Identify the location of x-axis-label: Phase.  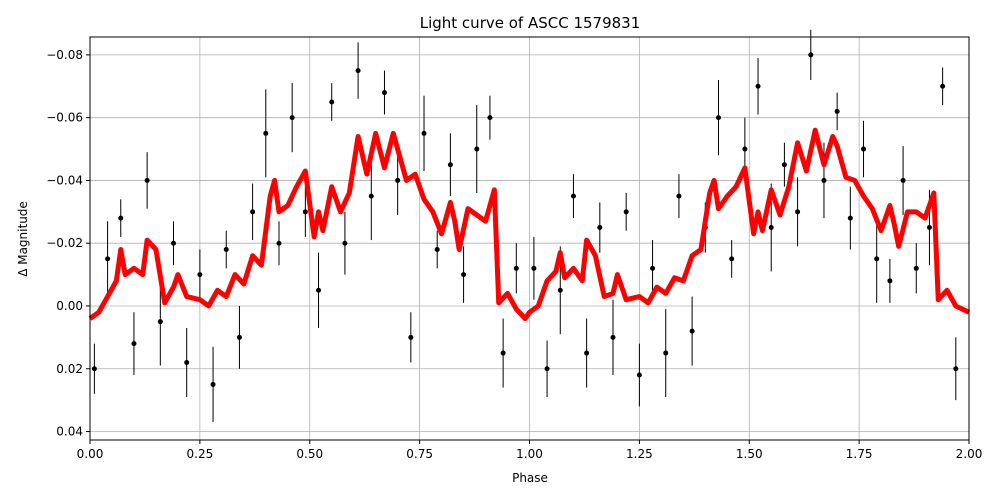
(530, 478).